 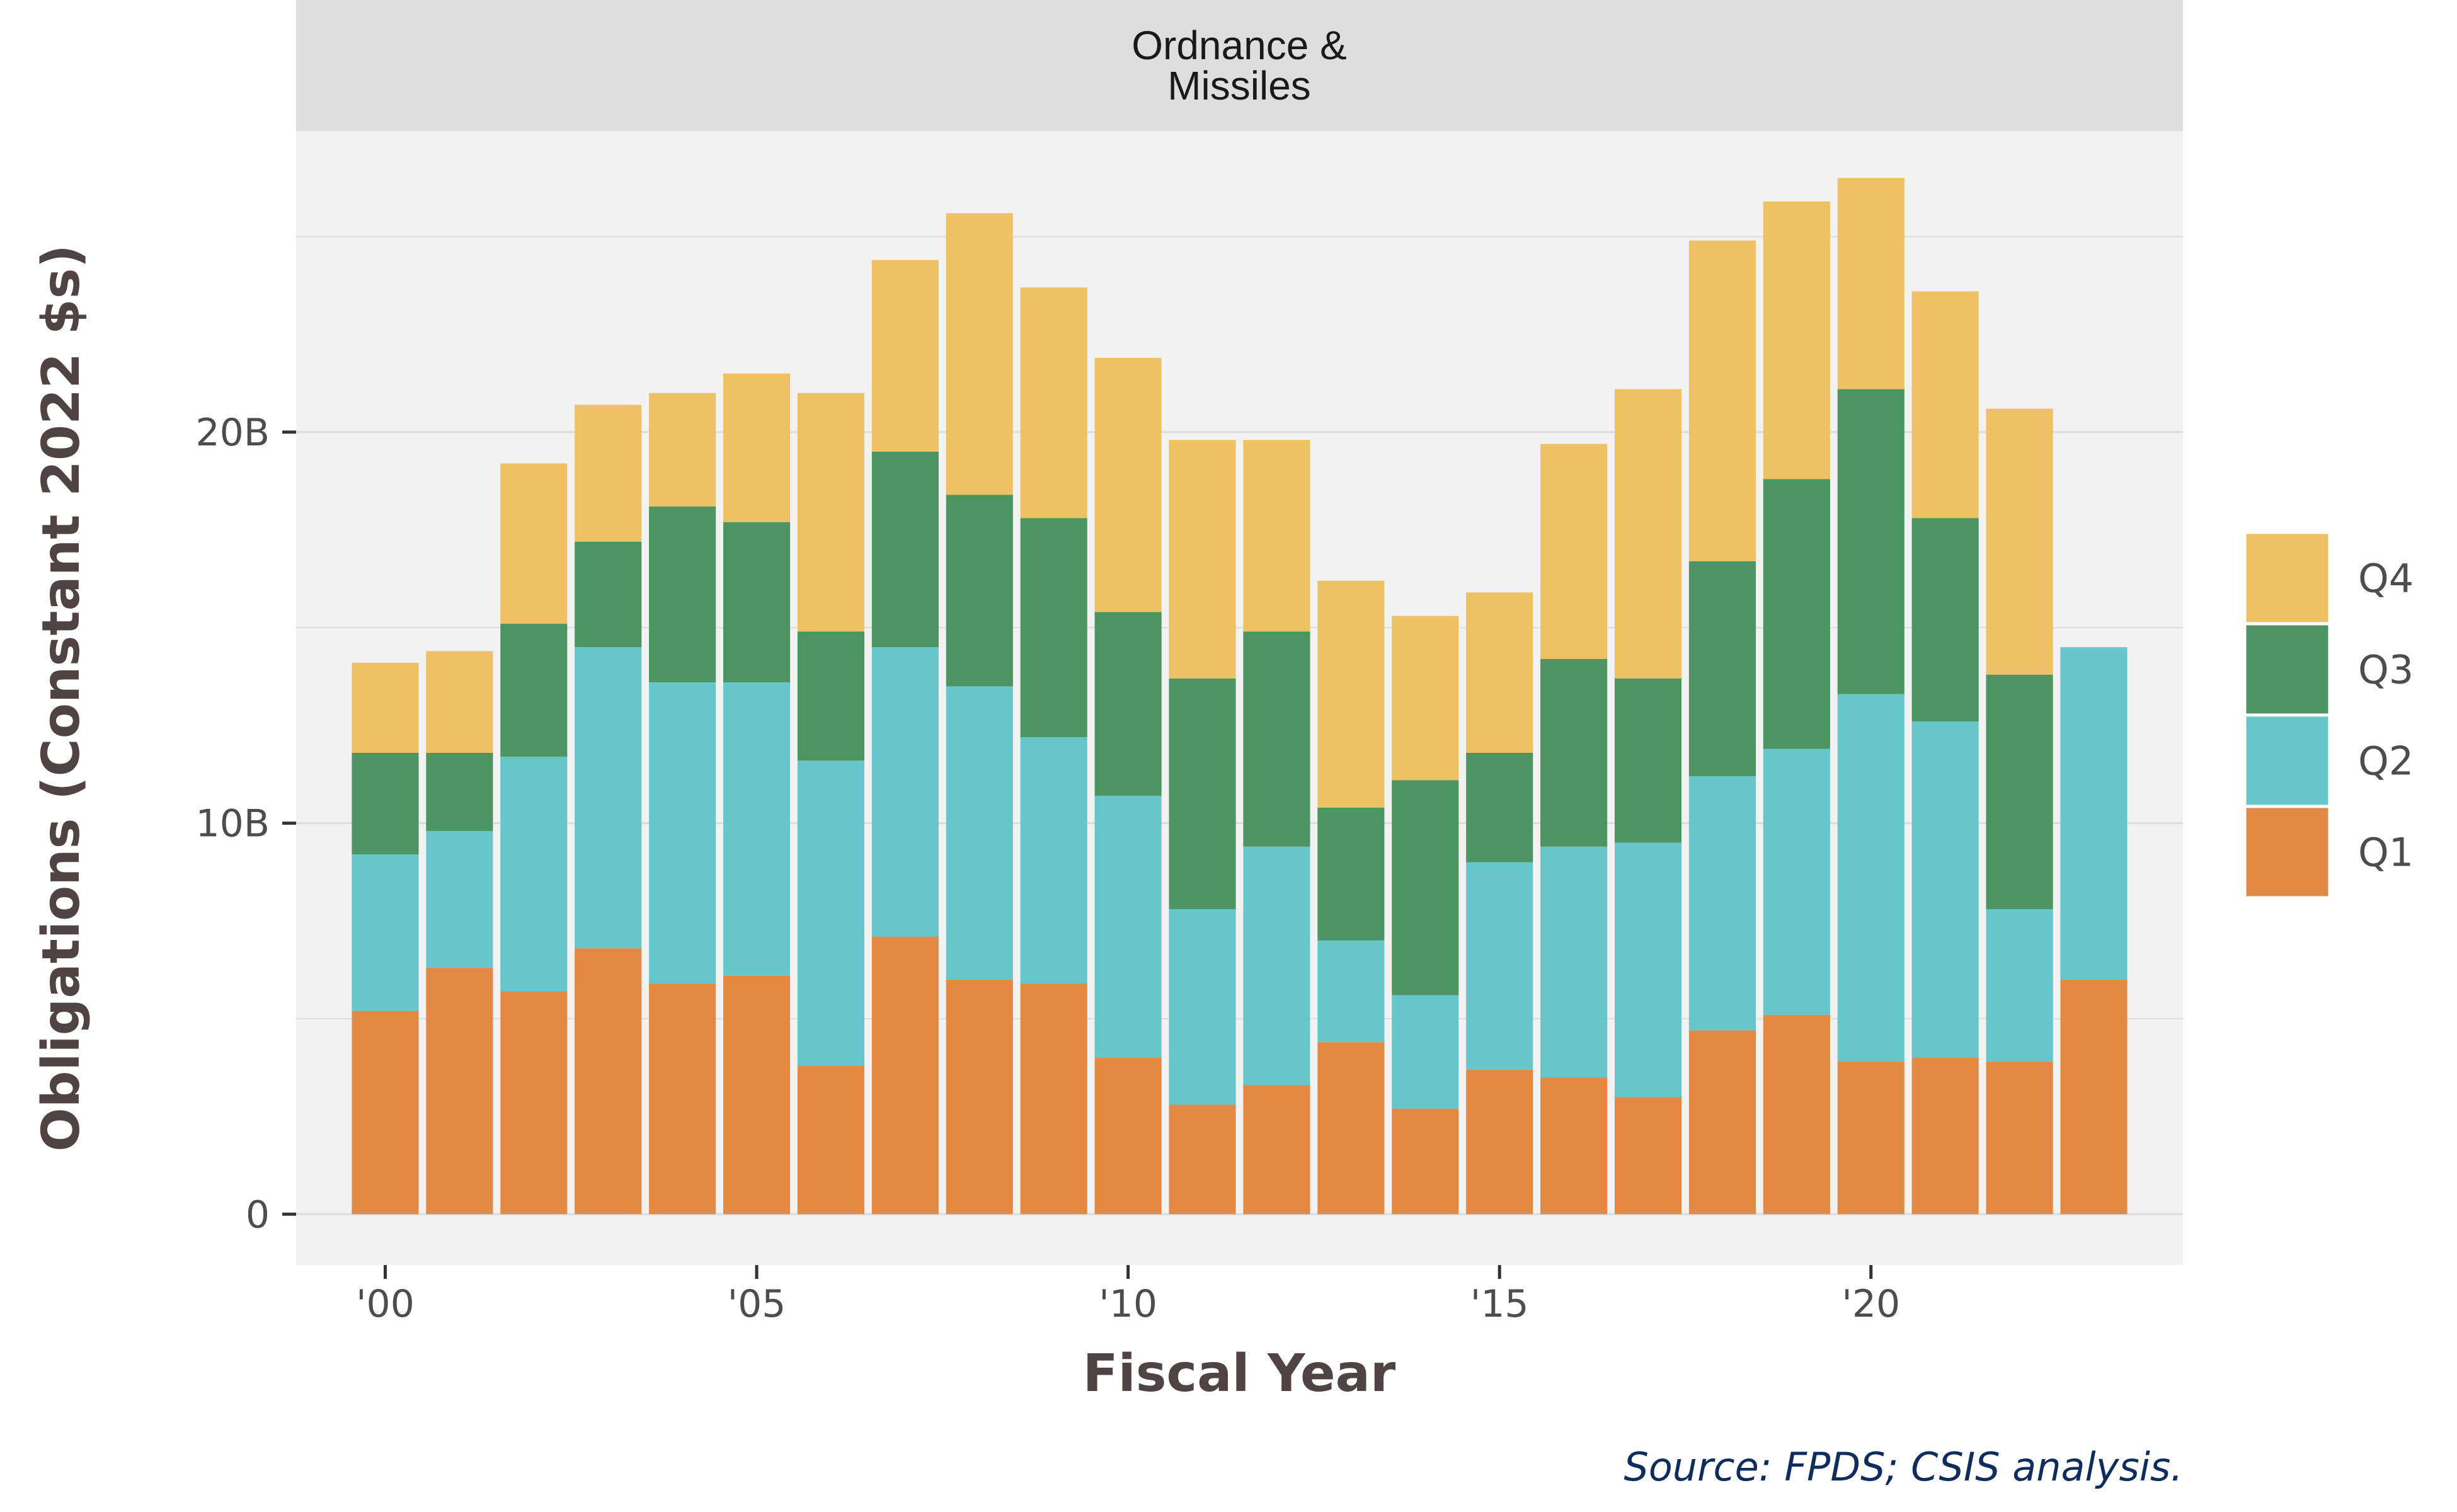 I want to click on bar-q2-2023, so click(x=2094, y=813).